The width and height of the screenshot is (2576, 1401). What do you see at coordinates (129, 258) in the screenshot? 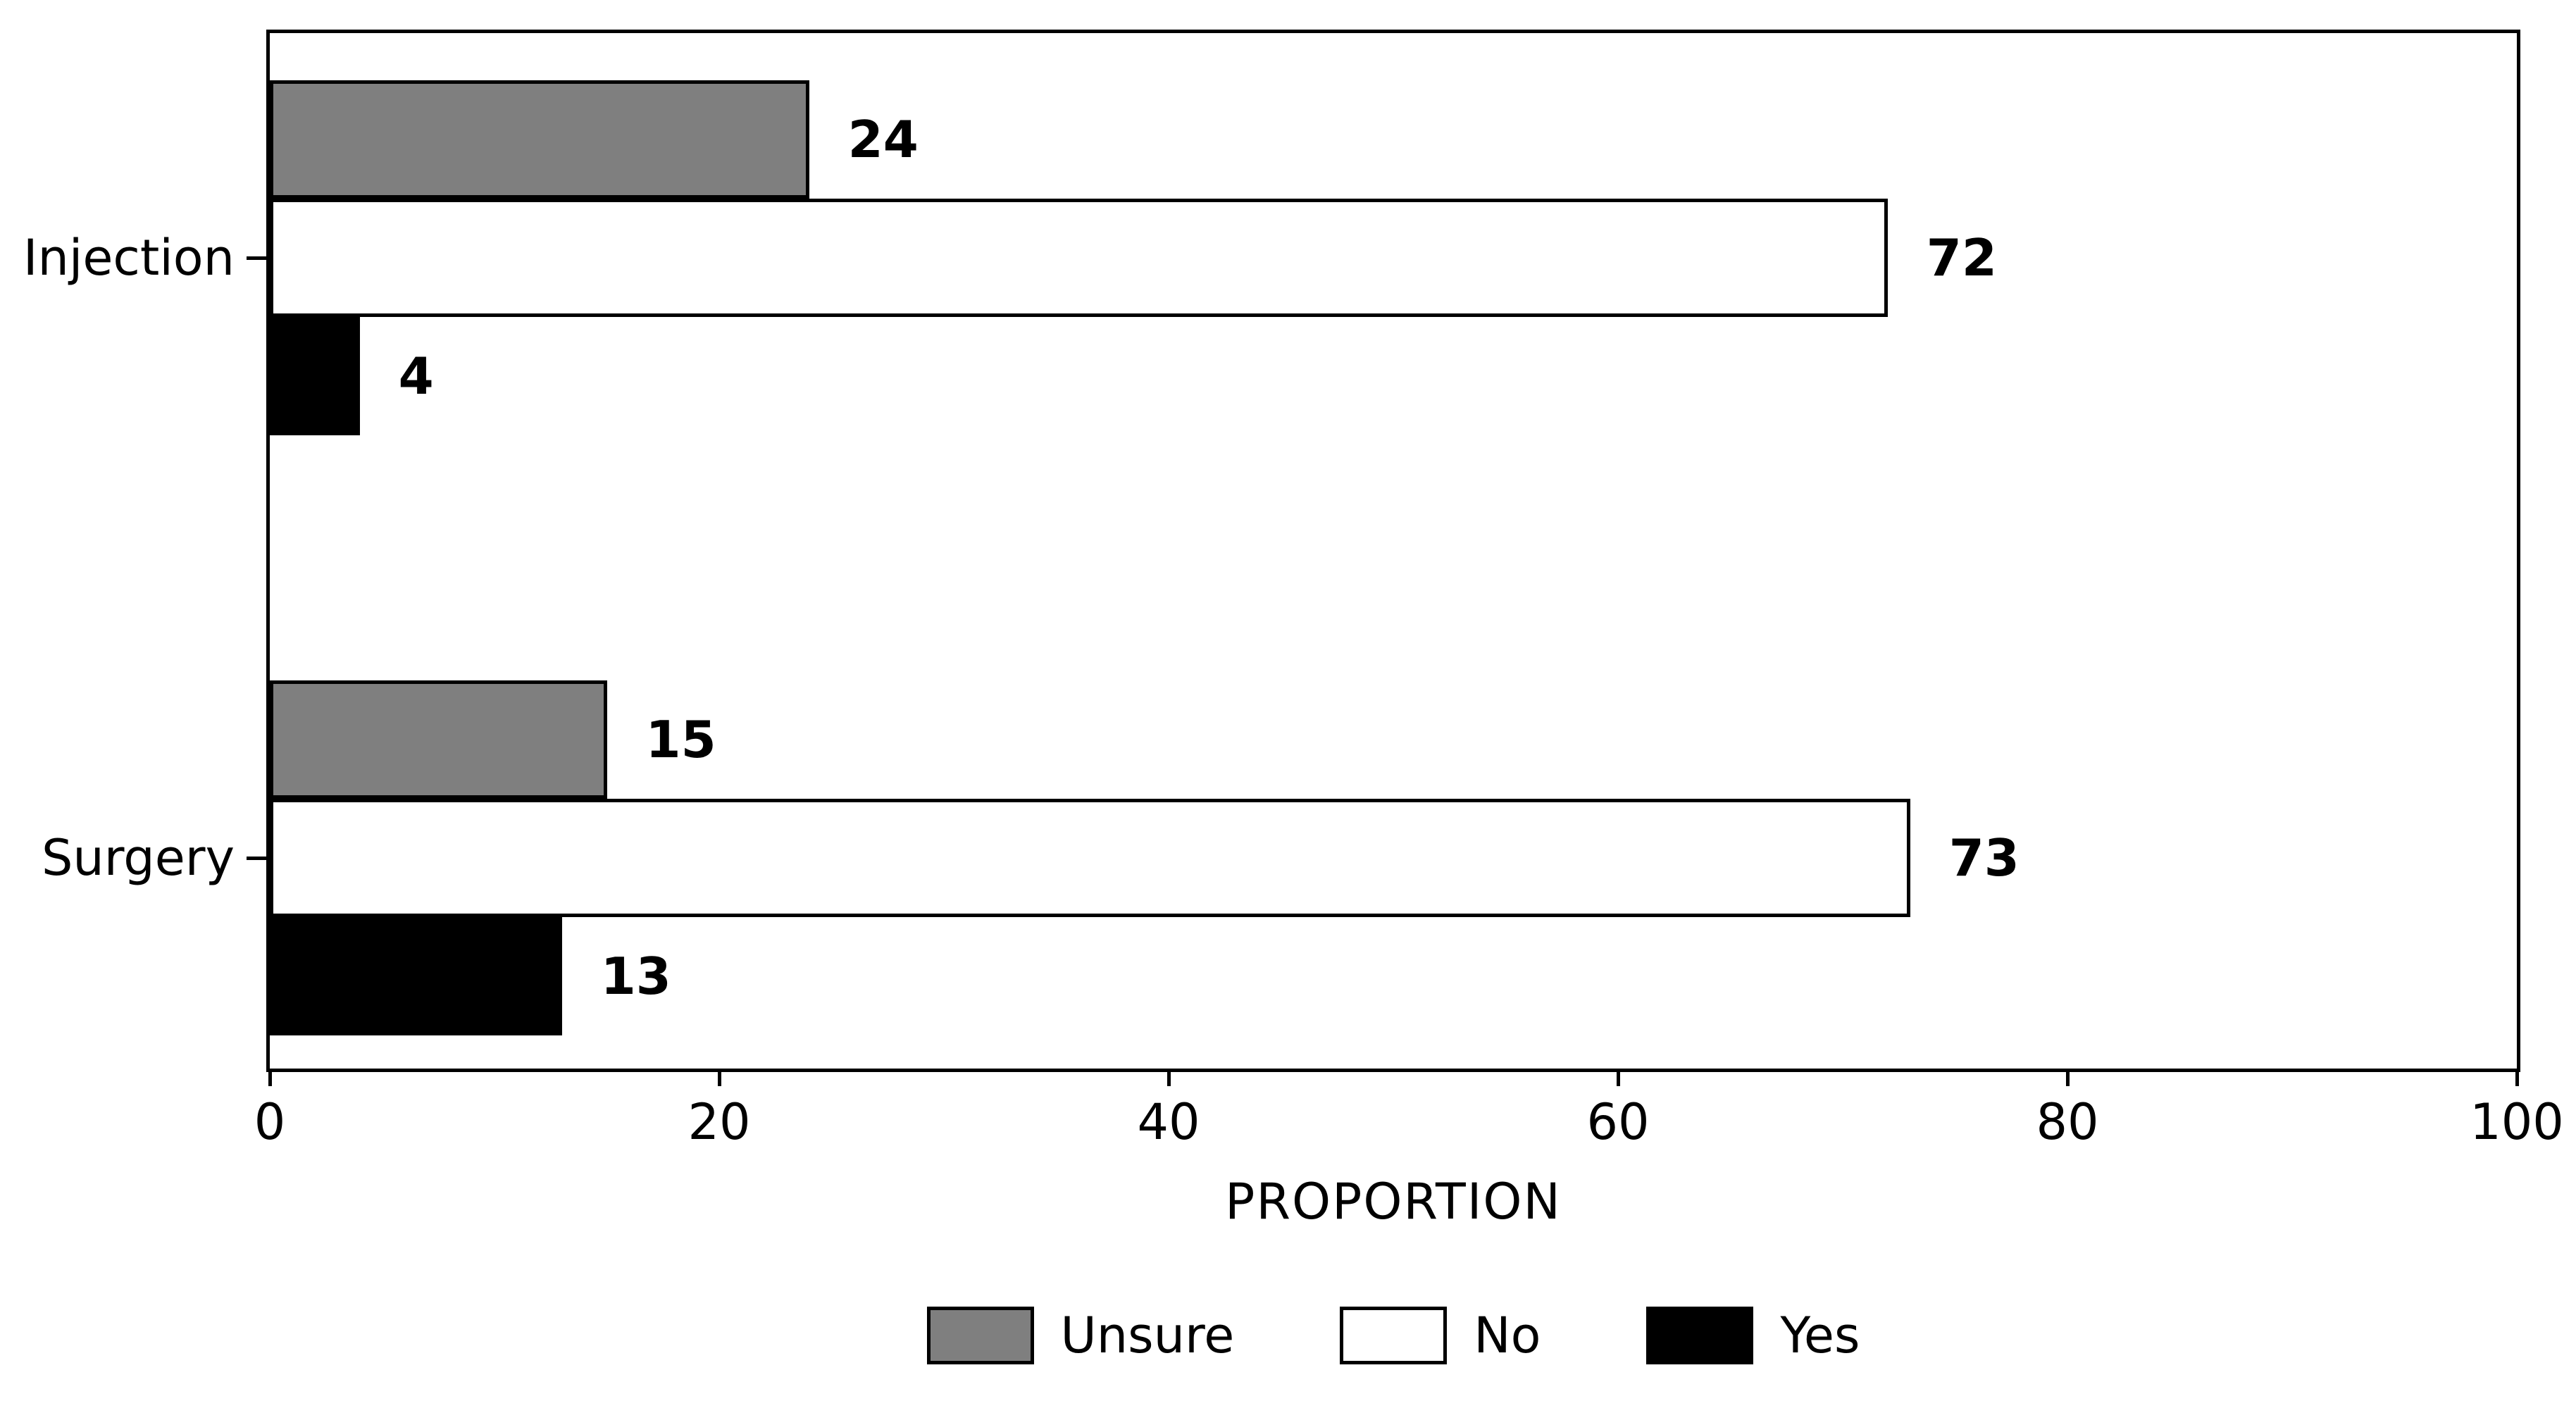
I see `y-category-label-injection: Injection` at bounding box center [129, 258].